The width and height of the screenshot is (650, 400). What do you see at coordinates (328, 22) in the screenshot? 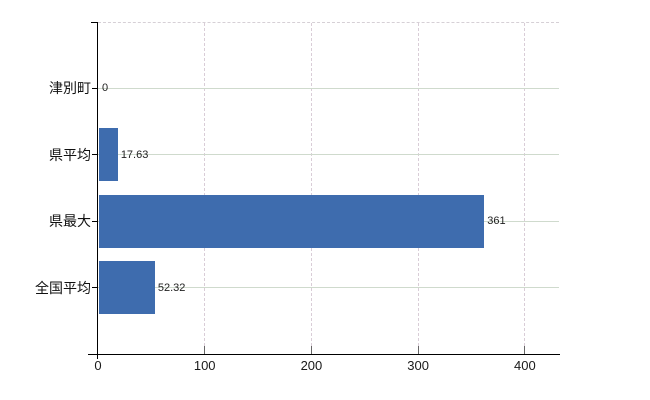
I see `plot-top-border` at bounding box center [328, 22].